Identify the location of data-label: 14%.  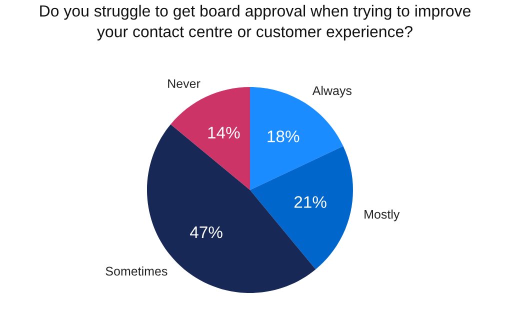
(224, 132).